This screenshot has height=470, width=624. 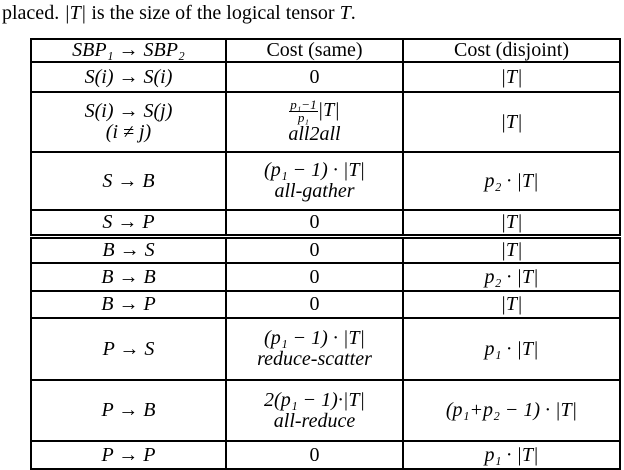 What do you see at coordinates (511, 410) in the screenshot?
I see `cell-cost-disjoint: (p₁+p₂ − 1) · |T|` at bounding box center [511, 410].